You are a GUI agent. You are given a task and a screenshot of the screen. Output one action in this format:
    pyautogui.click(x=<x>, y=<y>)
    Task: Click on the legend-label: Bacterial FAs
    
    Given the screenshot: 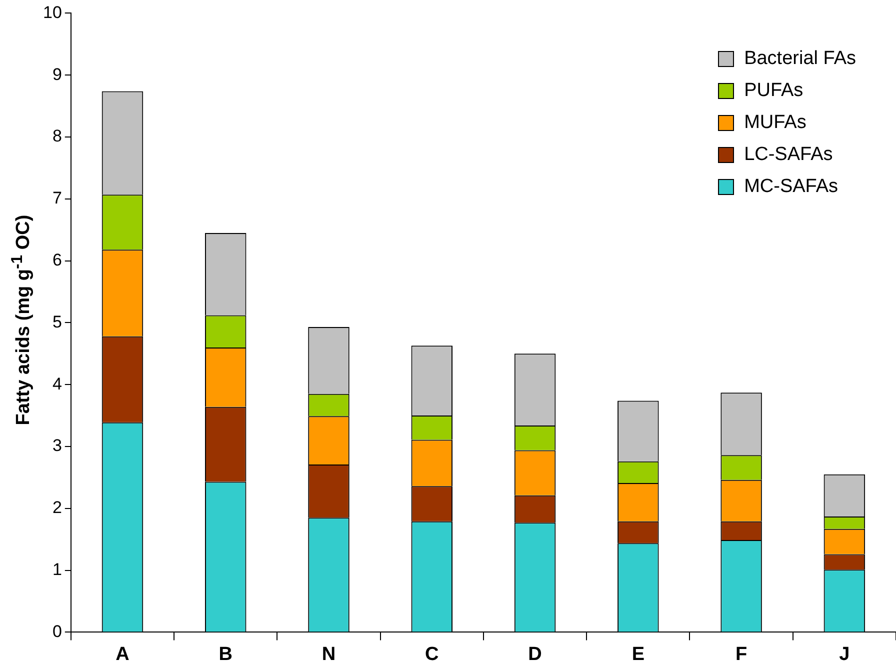 What is the action you would take?
    pyautogui.click(x=800, y=59)
    